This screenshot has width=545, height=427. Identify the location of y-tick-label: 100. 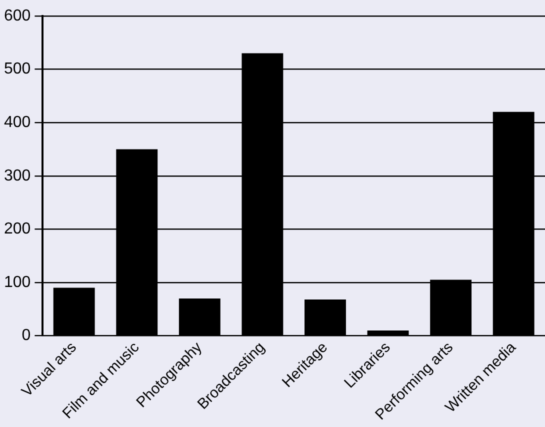
(17, 282).